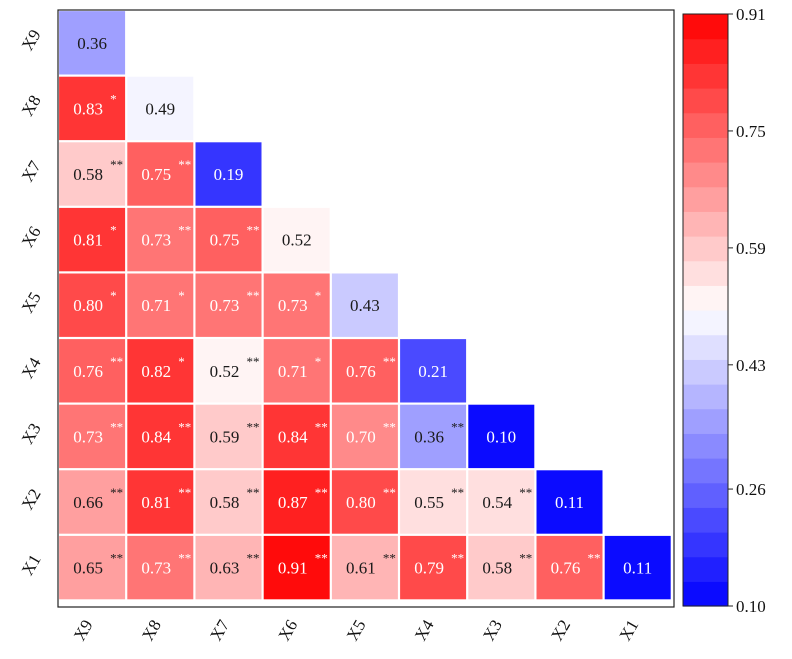  Describe the element at coordinates (356, 630) in the screenshot. I see `x-tick-label: X5` at that location.